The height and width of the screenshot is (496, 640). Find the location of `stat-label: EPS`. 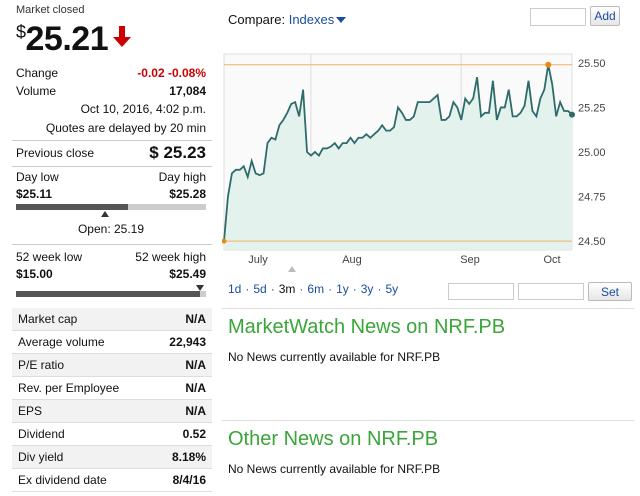

stat-label: EPS is located at coordinates (30, 411).